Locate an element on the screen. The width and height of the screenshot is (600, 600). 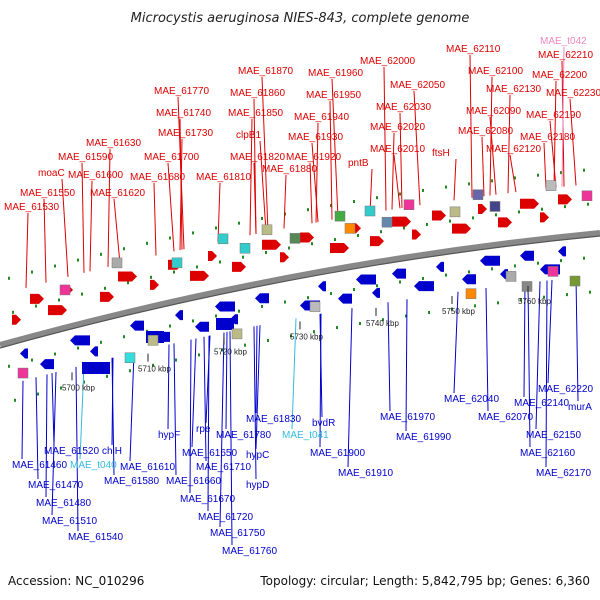
gene-label: pntB is located at coordinates (358, 163).